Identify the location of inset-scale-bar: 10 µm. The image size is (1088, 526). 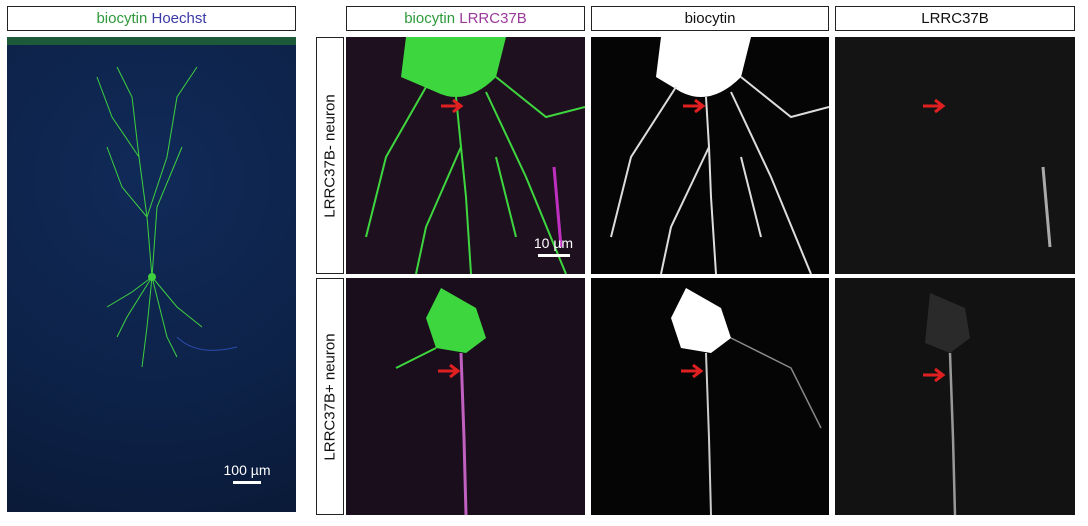
(553, 246).